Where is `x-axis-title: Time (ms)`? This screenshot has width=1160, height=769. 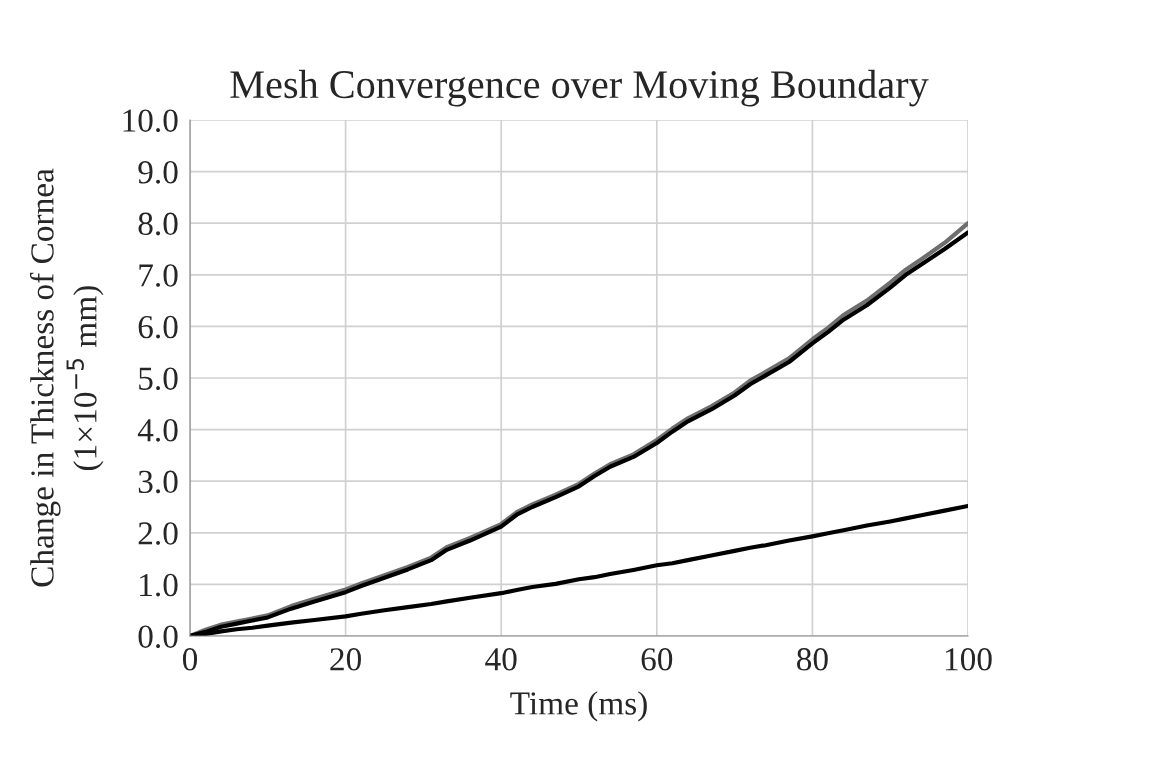
x-axis-title: Time (ms) is located at coordinates (578, 706).